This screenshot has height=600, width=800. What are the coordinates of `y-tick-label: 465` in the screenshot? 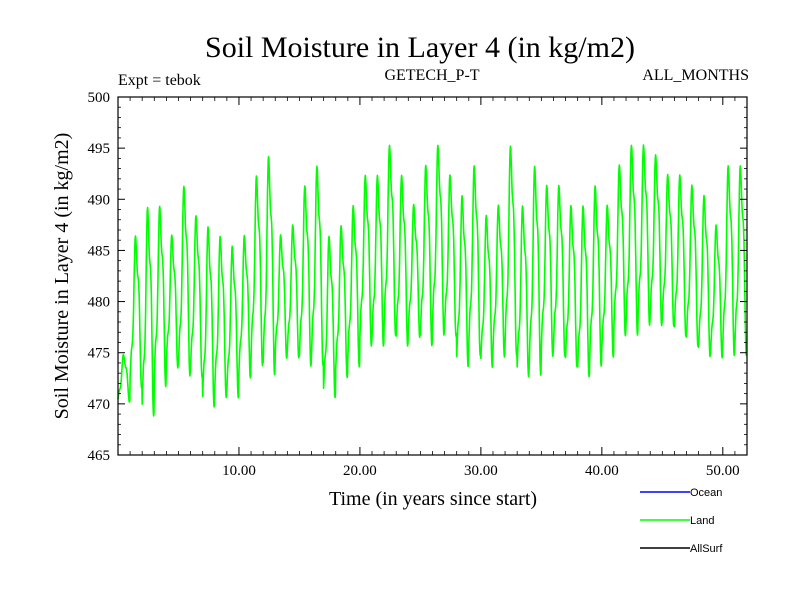 It's located at (99, 456).